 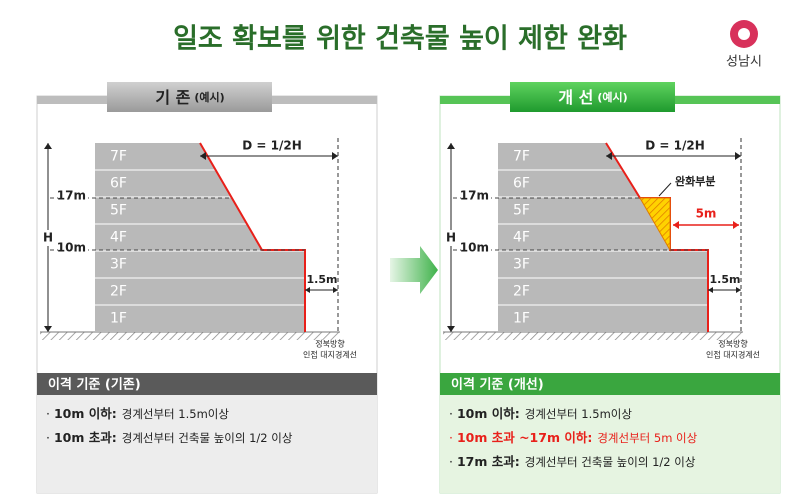 I want to click on criteria-term: 10m 초과 ~17m 이하:, so click(x=524, y=437).